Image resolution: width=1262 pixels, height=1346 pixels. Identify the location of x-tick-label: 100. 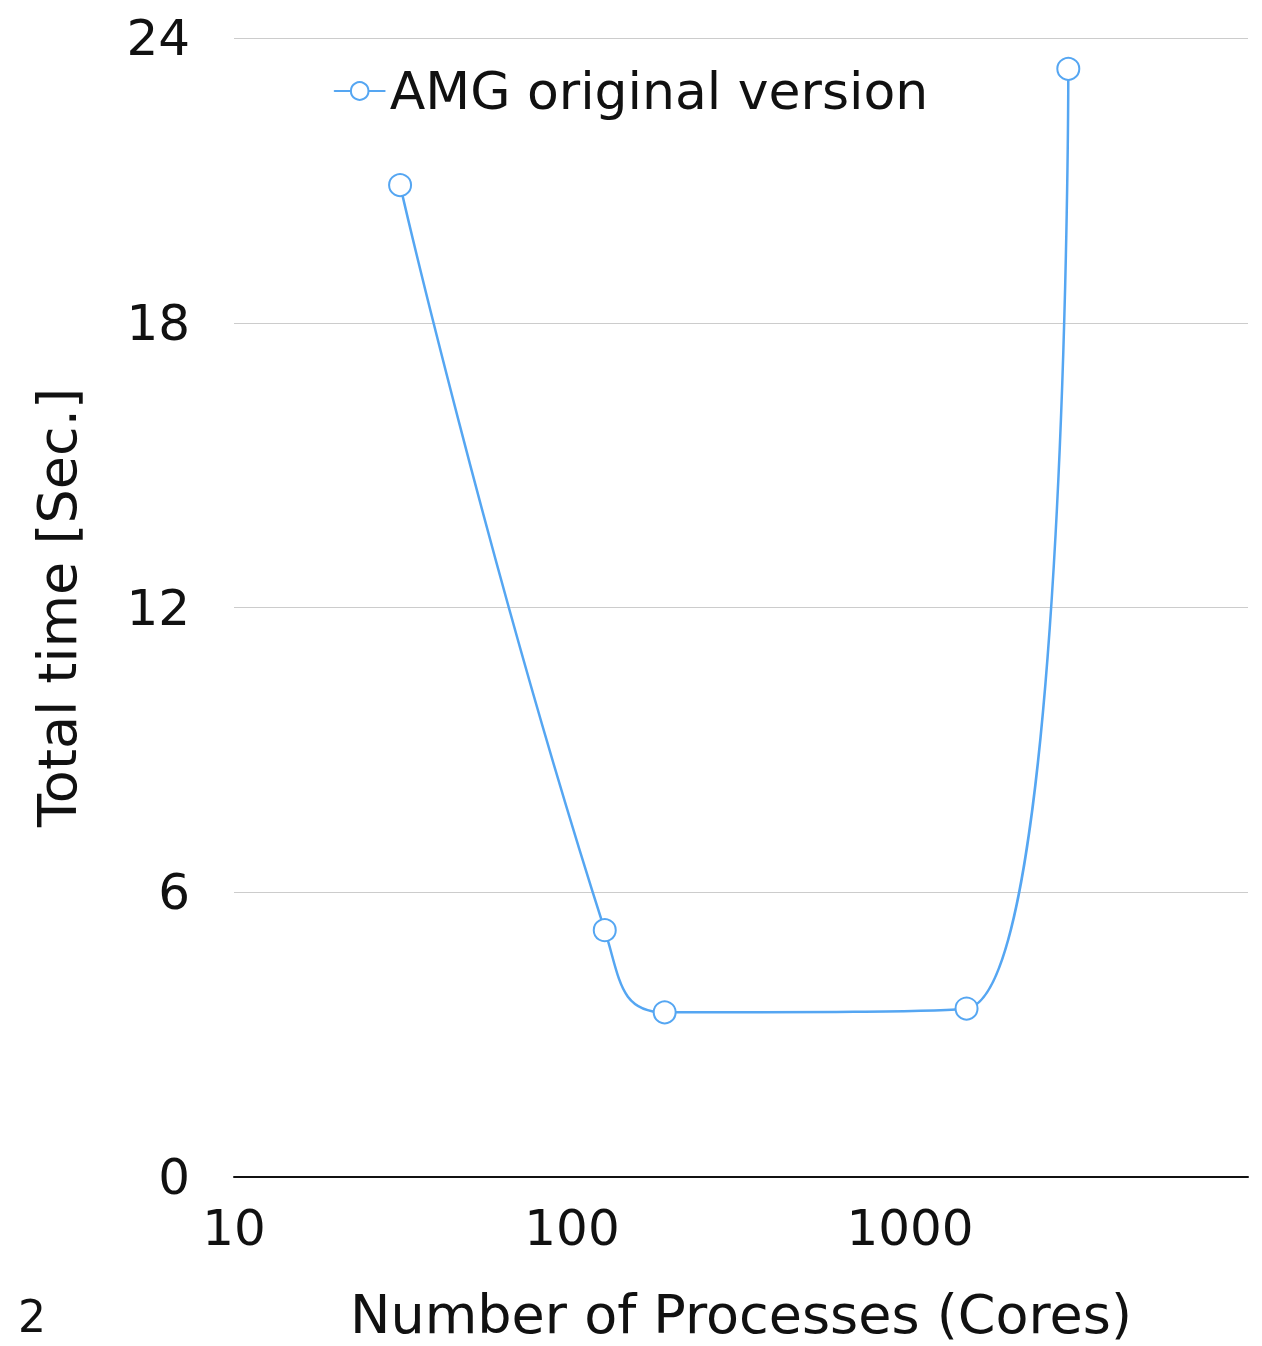
(572, 1228).